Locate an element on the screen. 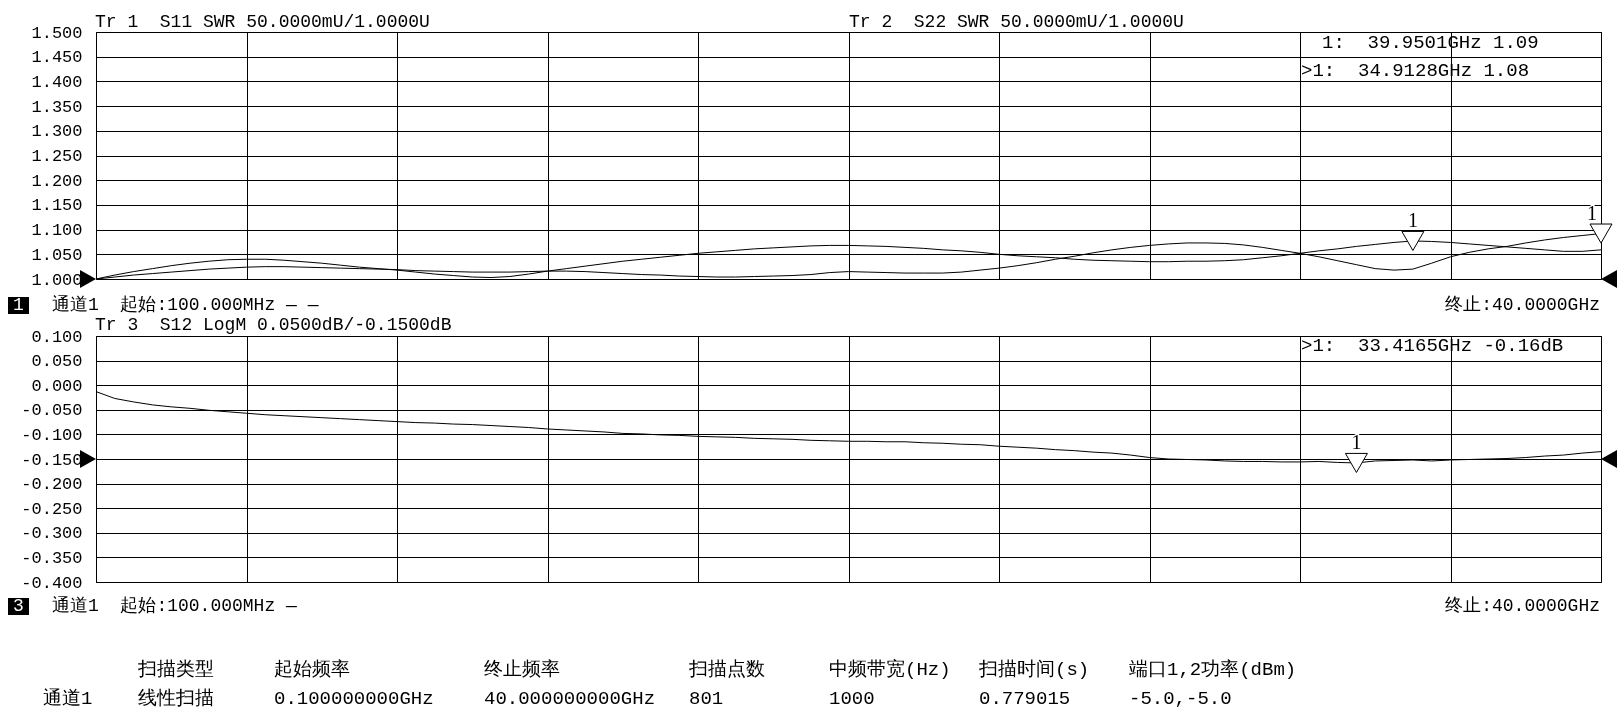  text: Tr 1 S11 SWR 50.0000mU/1.0000U is located at coordinates (262, 22).